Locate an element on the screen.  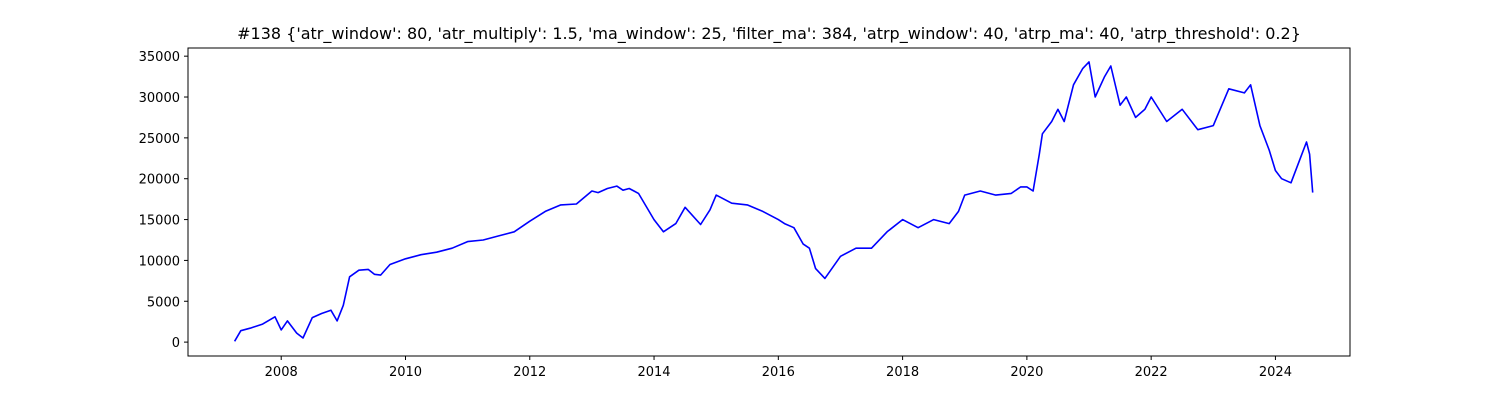
x-tick-label: 2022 is located at coordinates (1151, 372).